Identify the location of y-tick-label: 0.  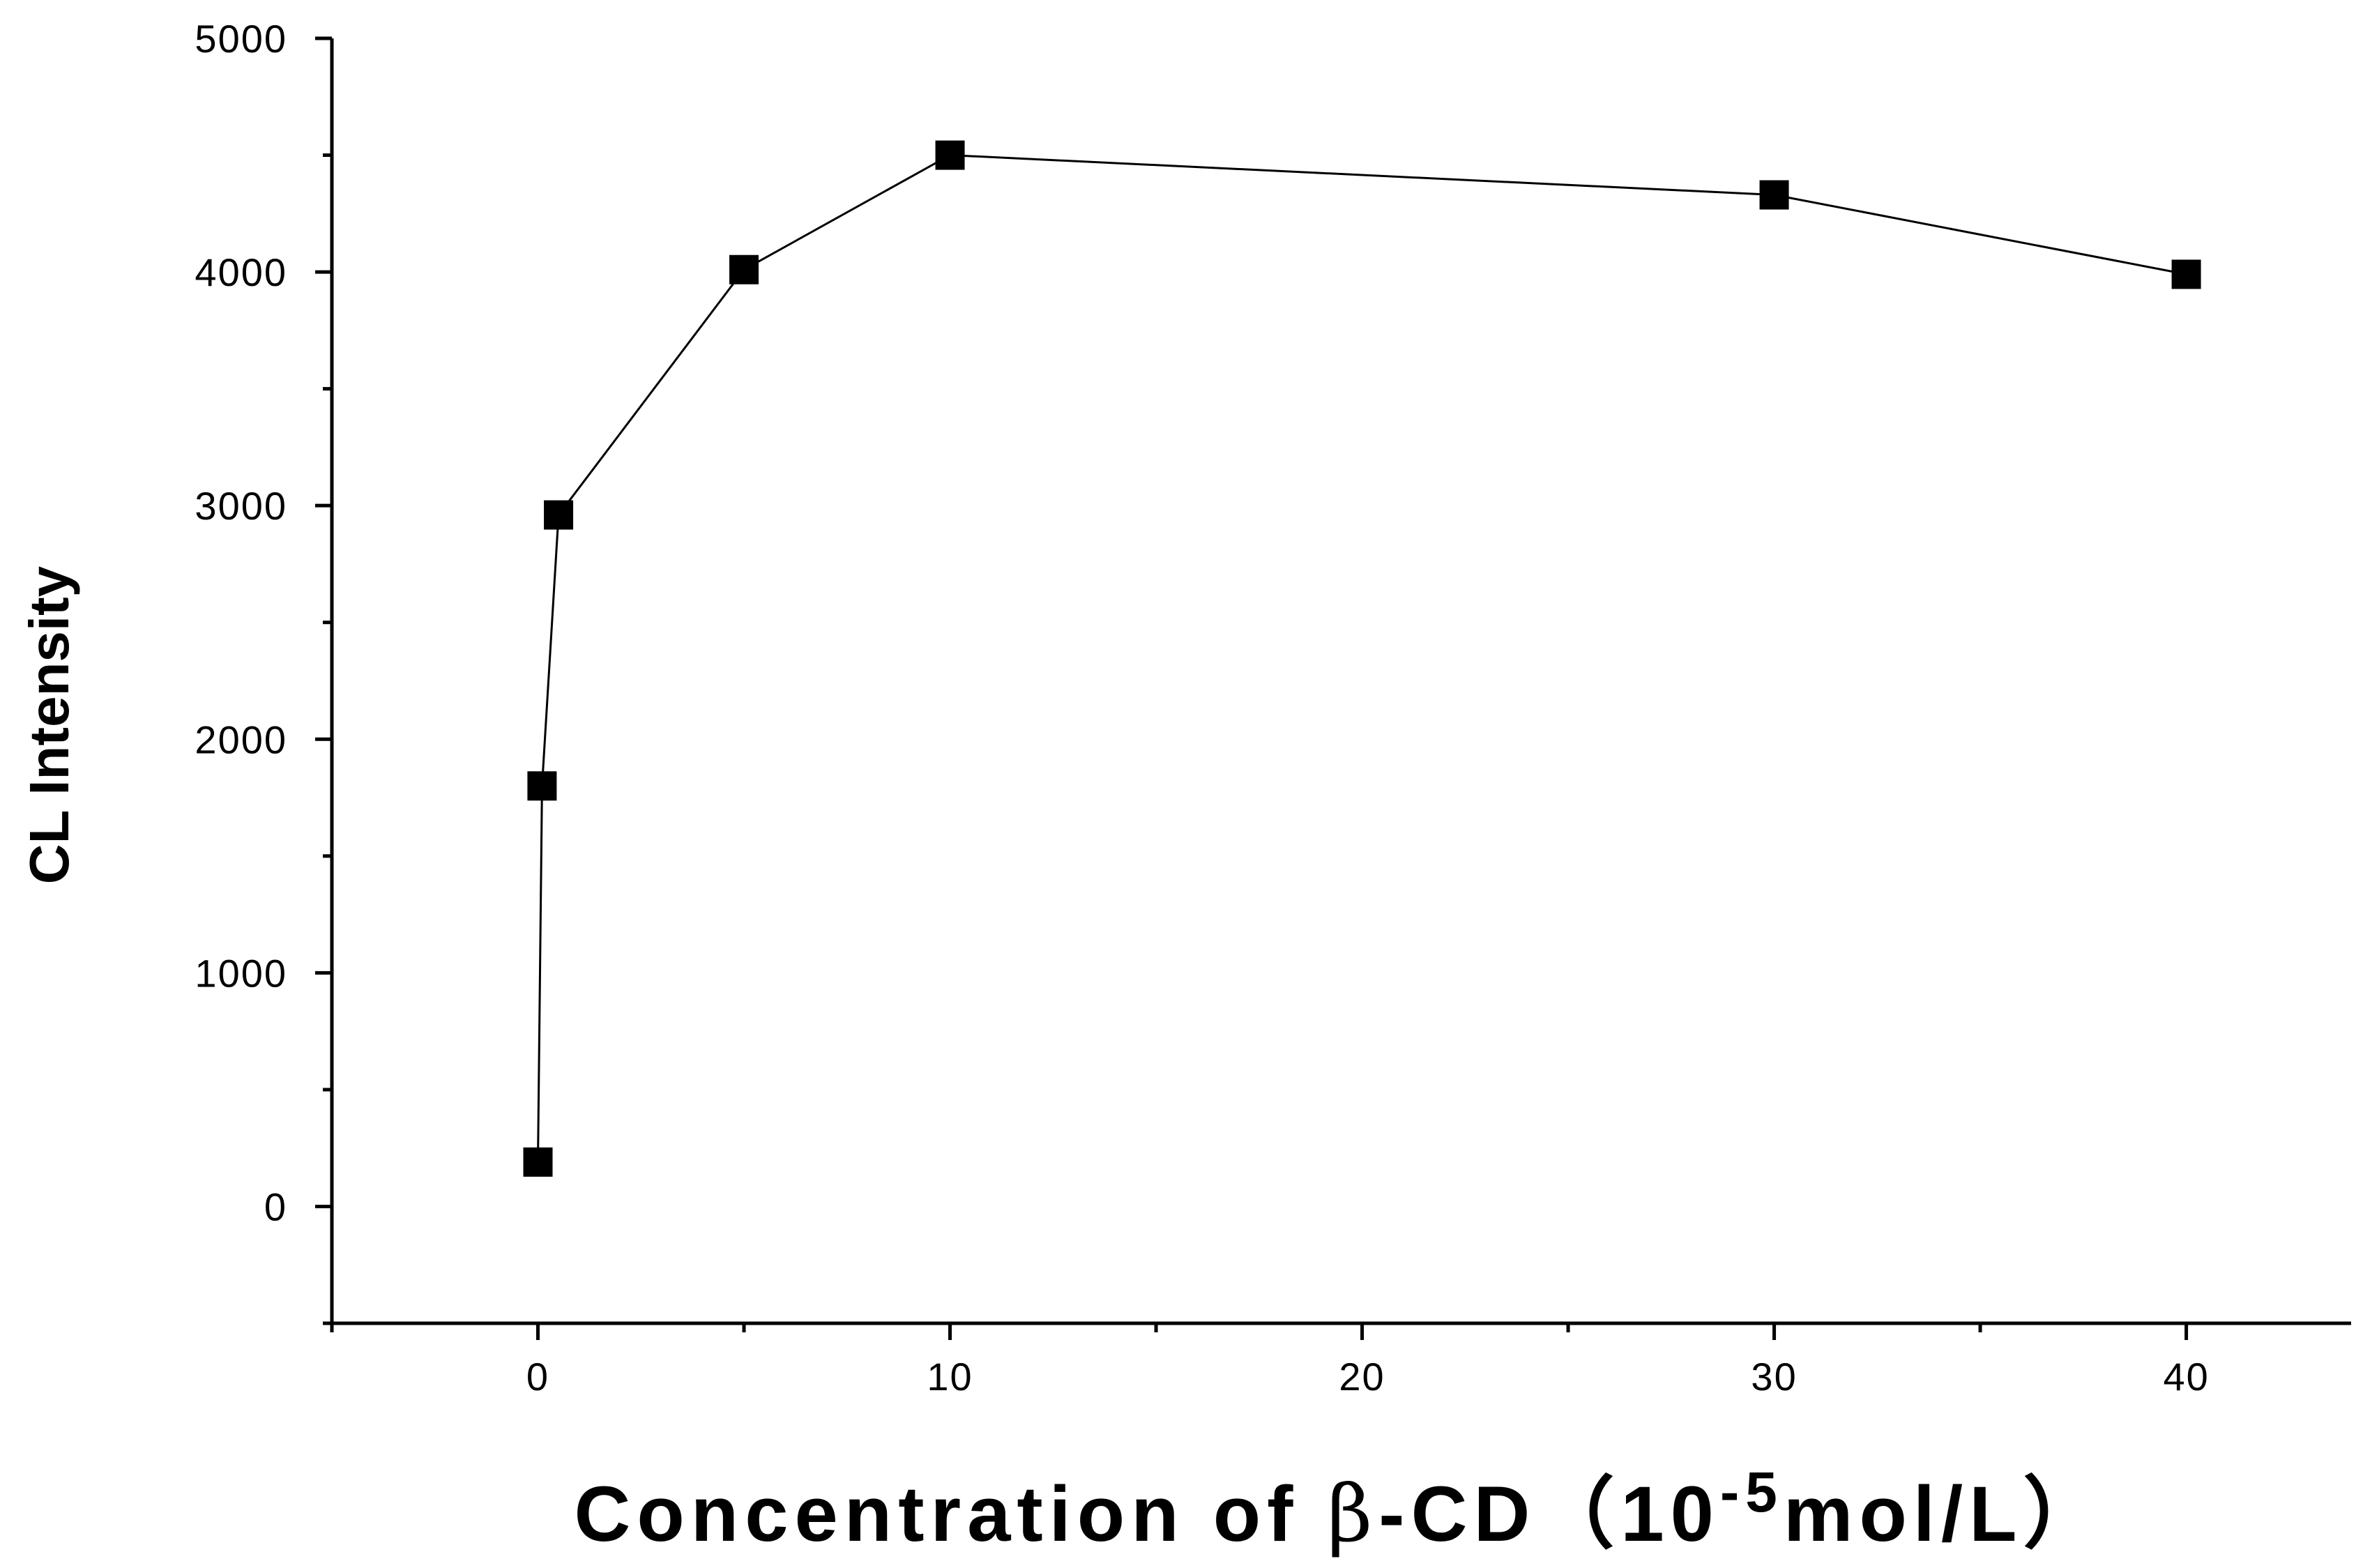
(275, 1206).